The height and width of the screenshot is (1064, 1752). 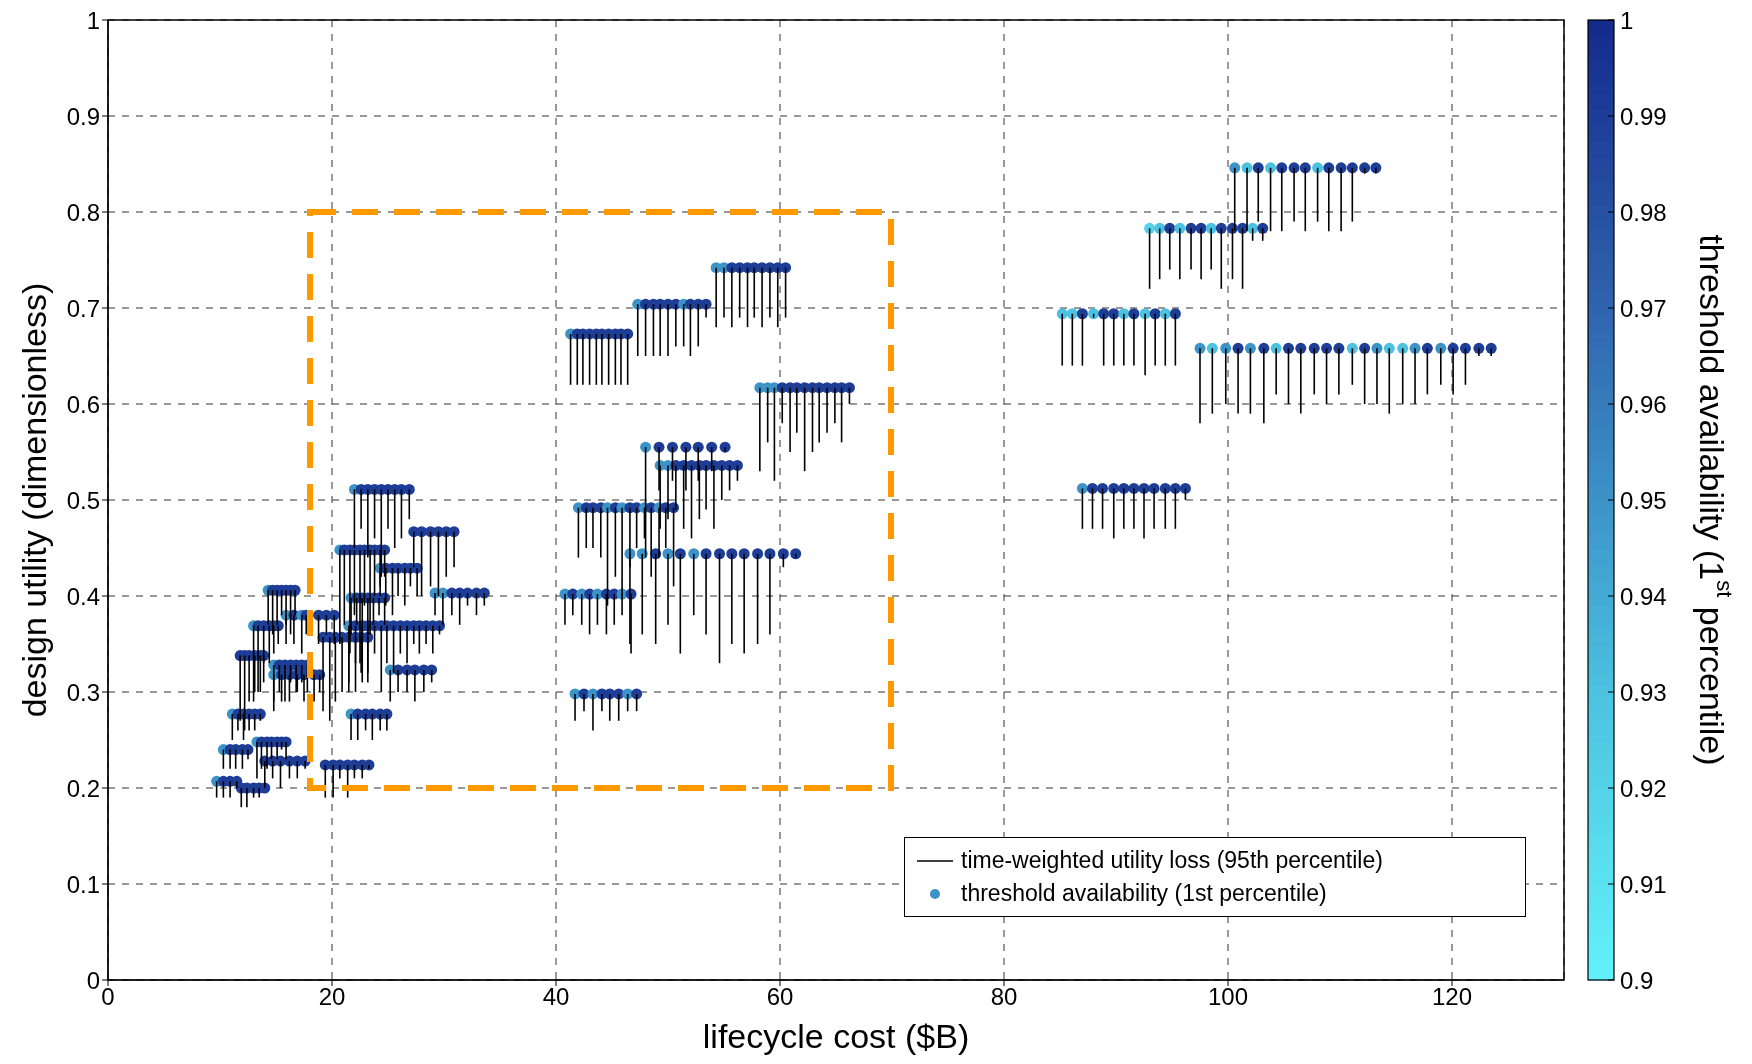 What do you see at coordinates (1172, 860) in the screenshot?
I see `annotation: time-weighted utility loss (95th percentile)` at bounding box center [1172, 860].